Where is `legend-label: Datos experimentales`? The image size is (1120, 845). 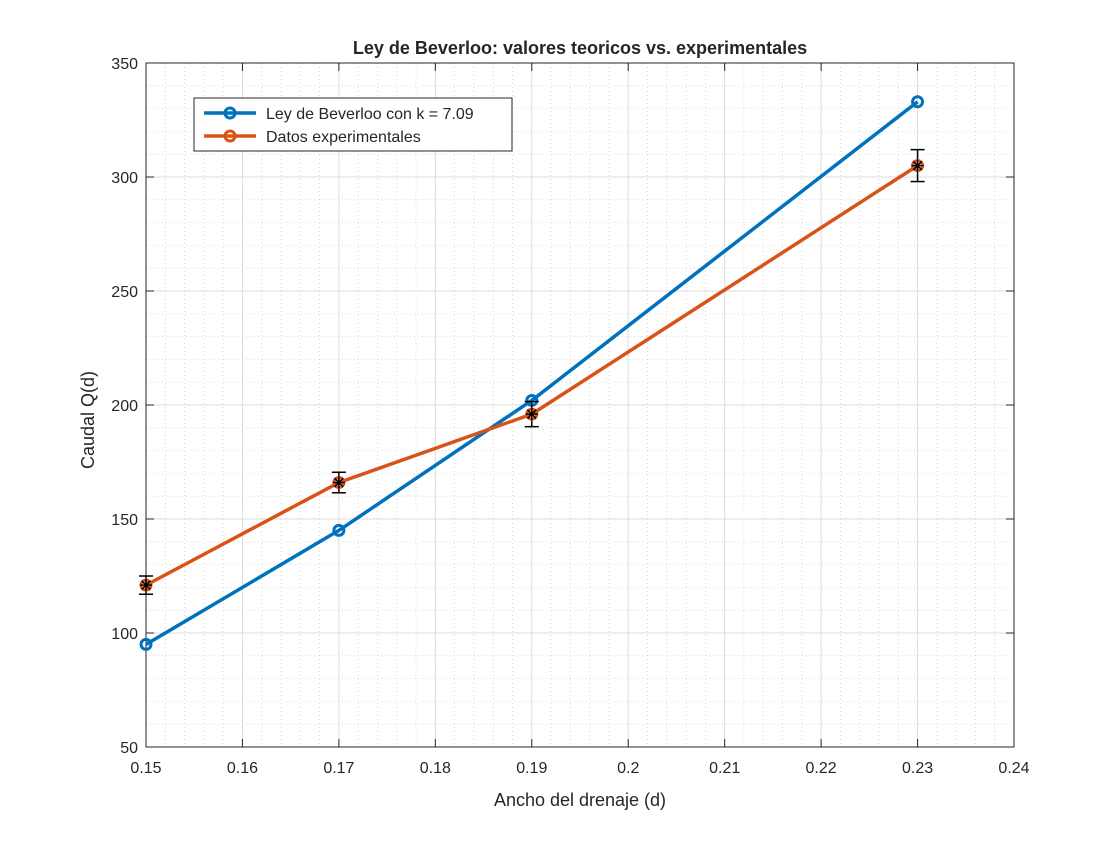 legend-label: Datos experimentales is located at coordinates (343, 137).